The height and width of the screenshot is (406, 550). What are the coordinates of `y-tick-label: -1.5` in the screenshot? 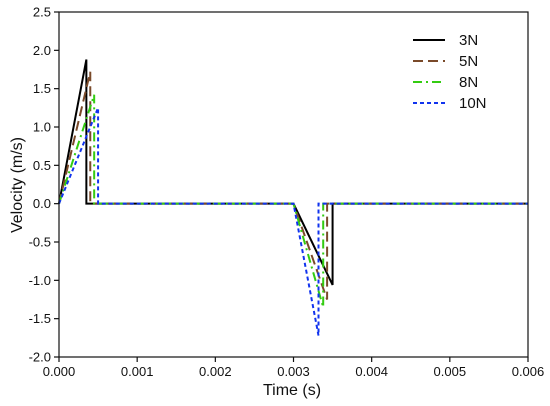 It's located at (40, 318).